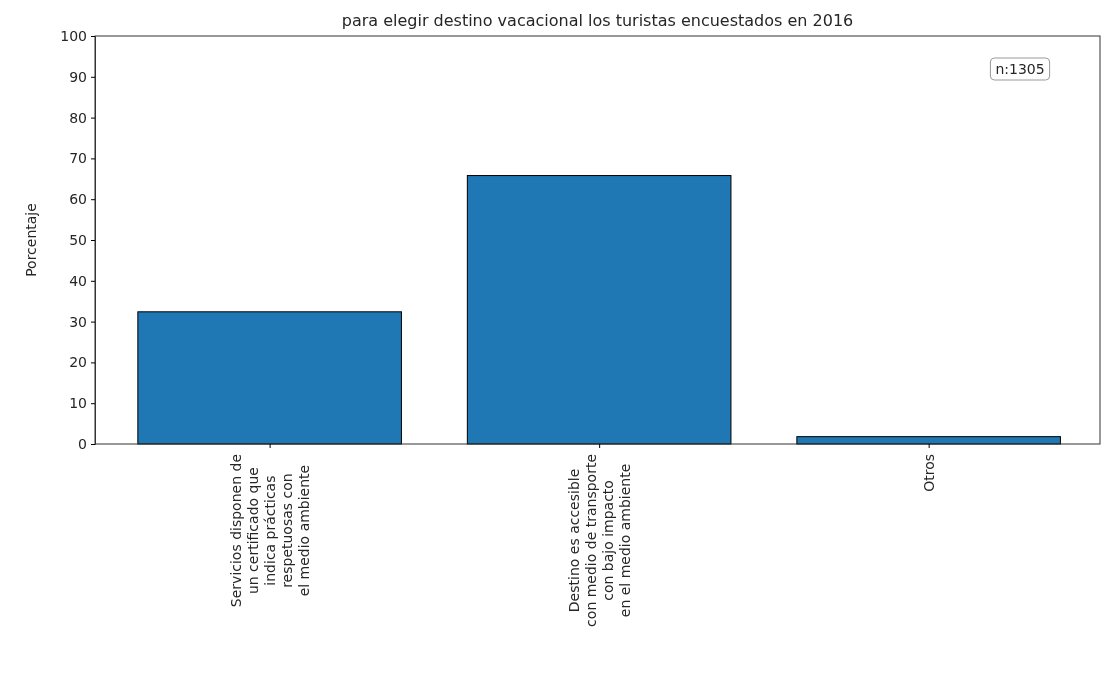  Describe the element at coordinates (78, 321) in the screenshot. I see `y-tick-label: 30` at that location.